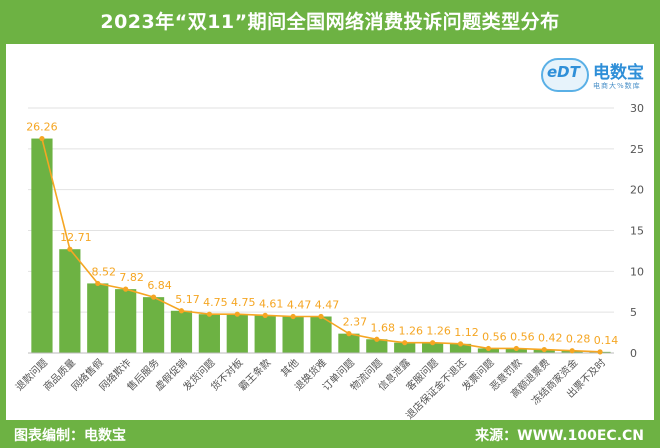 The height and width of the screenshot is (448, 660). Describe the element at coordinates (271, 303) in the screenshot. I see `data-label: 4.61` at that location.